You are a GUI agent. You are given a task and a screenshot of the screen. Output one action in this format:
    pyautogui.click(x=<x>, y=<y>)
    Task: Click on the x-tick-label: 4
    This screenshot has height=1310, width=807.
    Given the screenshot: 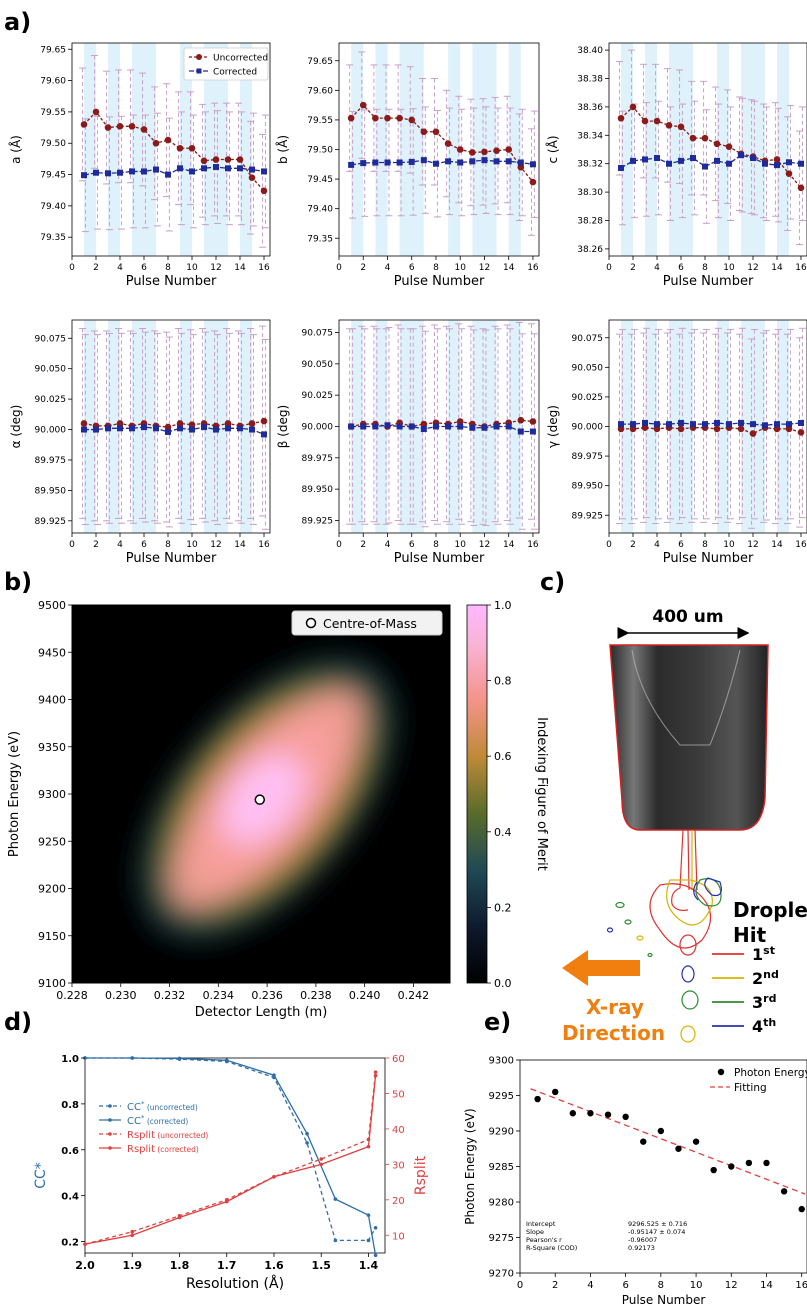 What is the action you would take?
    pyautogui.click(x=120, y=268)
    